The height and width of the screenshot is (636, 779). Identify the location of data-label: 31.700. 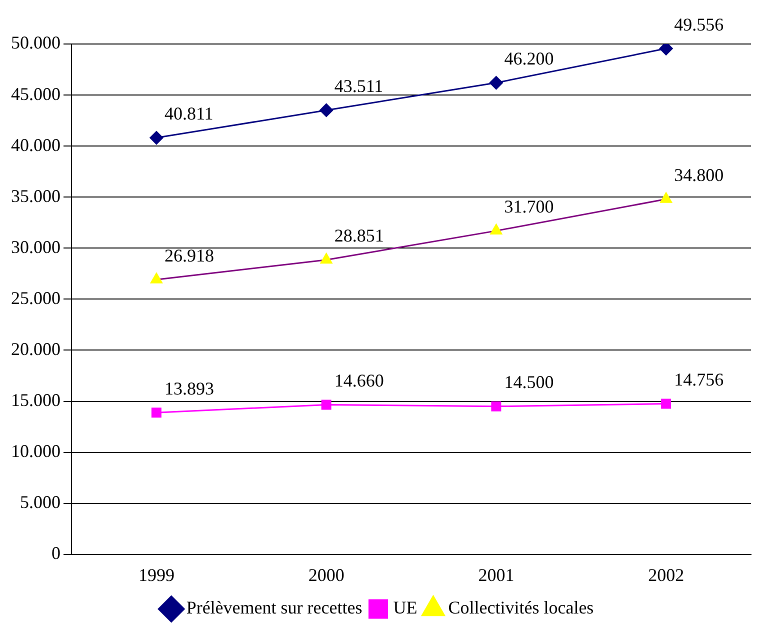
(529, 206).